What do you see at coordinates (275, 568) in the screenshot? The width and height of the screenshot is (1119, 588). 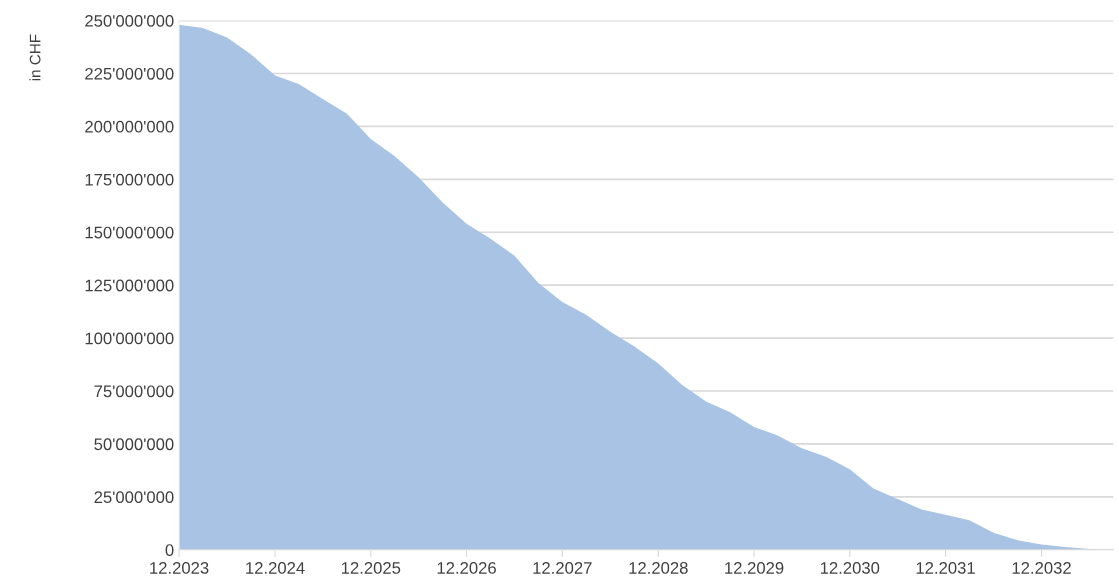 I see `x-tick-label: 12.2024` at bounding box center [275, 568].